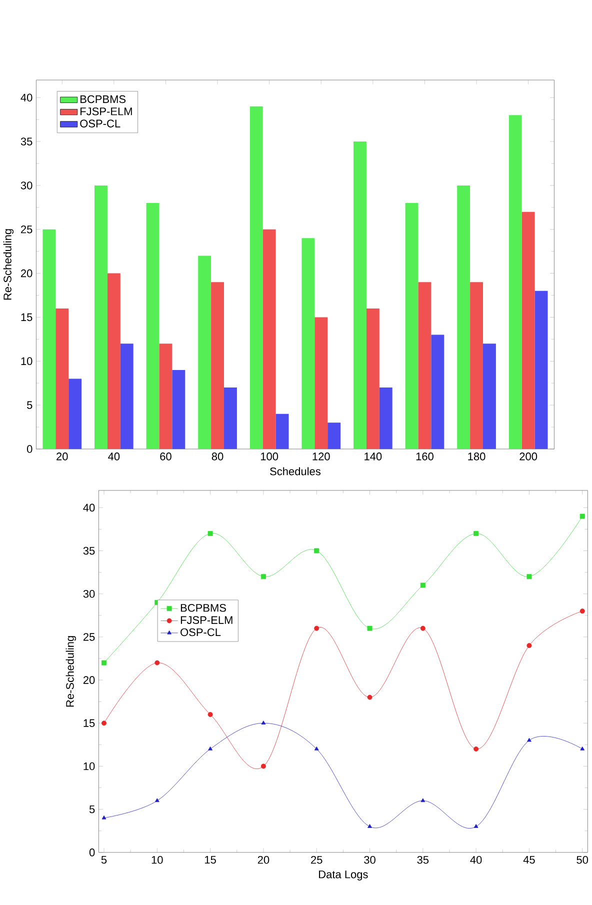  What do you see at coordinates (423, 860) in the screenshot?
I see `x-tick-label: 35` at bounding box center [423, 860].